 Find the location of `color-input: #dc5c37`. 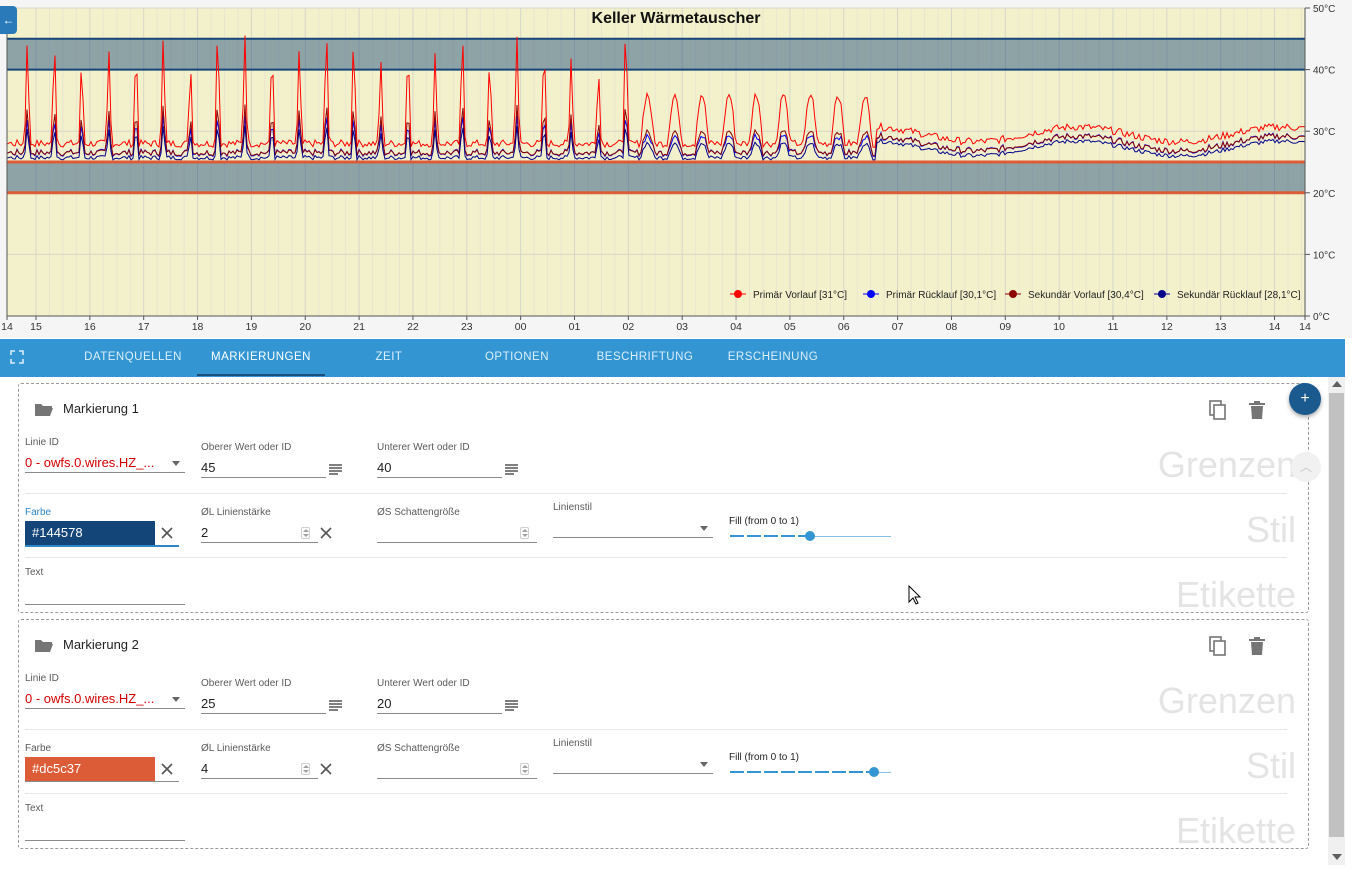

color-input: #dc5c37 is located at coordinates (90, 769).